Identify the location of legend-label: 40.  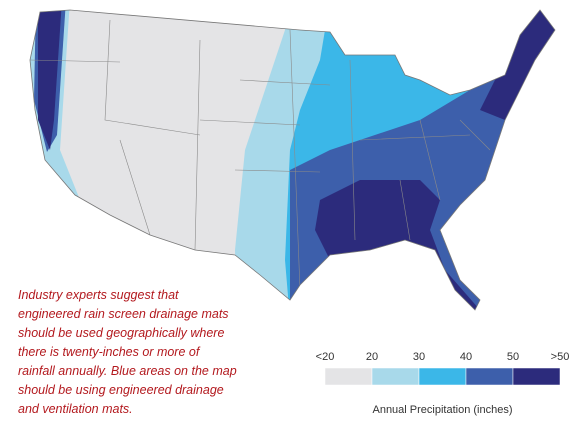
(466, 357).